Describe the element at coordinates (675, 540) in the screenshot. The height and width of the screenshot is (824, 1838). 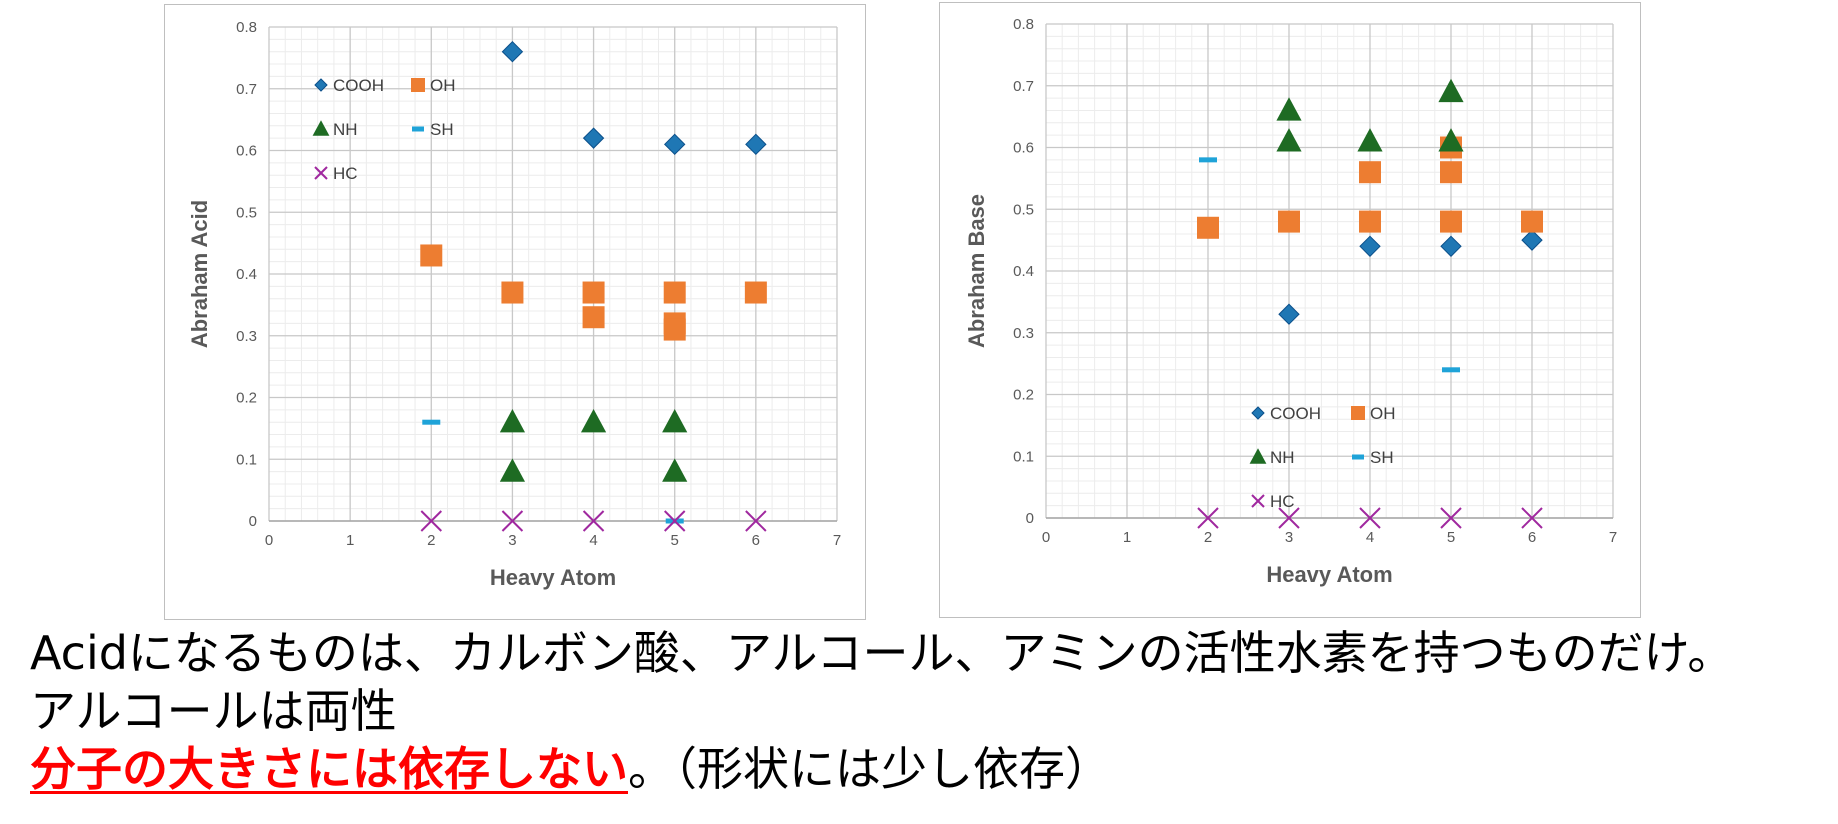
I see `x-tick-label: 5` at that location.